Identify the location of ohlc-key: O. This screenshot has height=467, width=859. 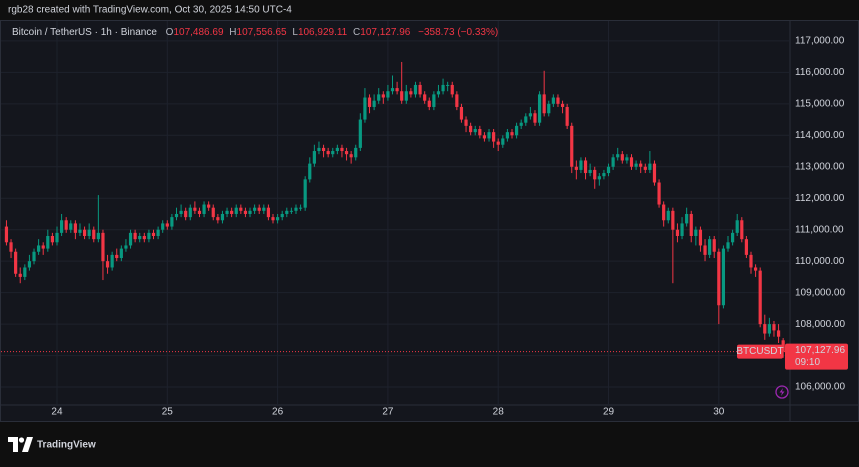
(170, 32).